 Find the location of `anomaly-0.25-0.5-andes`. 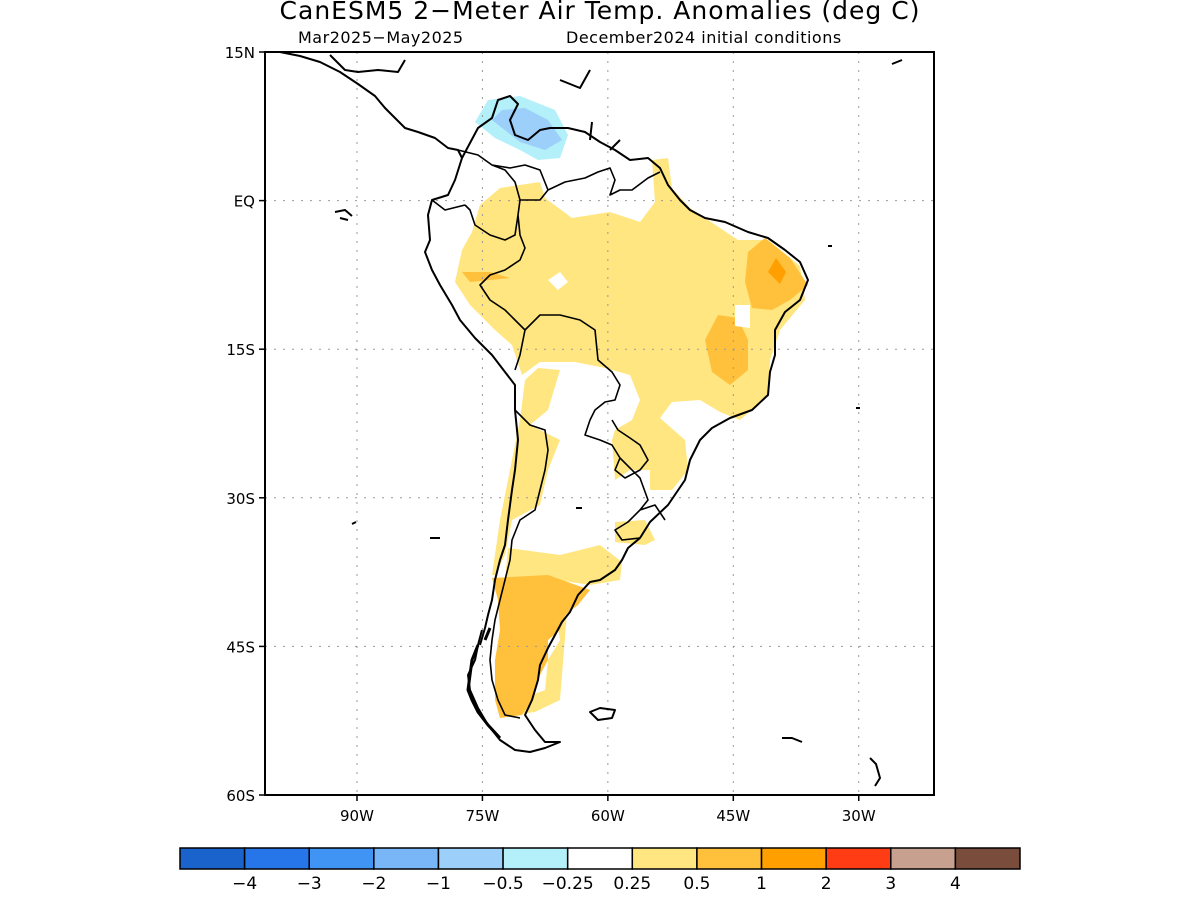

anomaly-0.25-0.5-andes is located at coordinates (526, 471).